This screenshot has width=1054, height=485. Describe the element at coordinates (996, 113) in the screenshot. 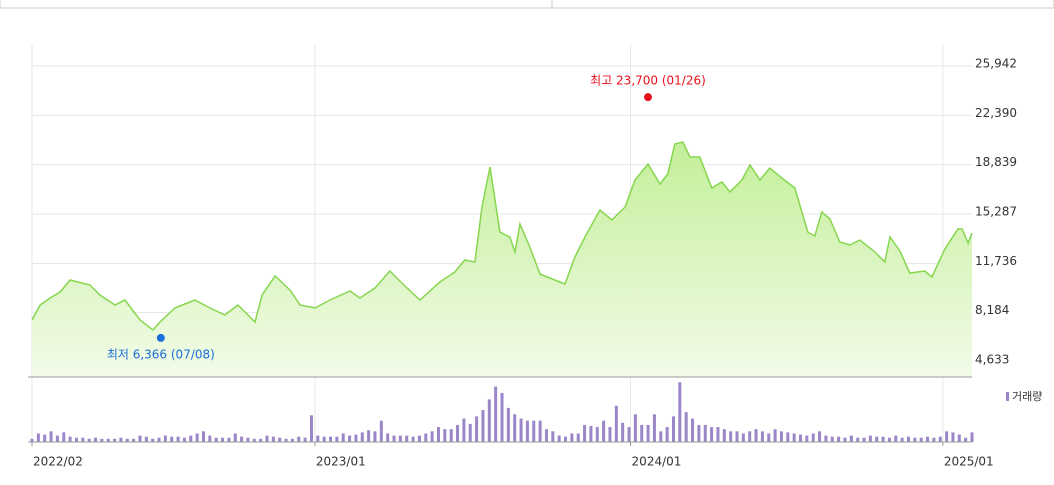

I see `y-tick-label: 22,390` at that location.